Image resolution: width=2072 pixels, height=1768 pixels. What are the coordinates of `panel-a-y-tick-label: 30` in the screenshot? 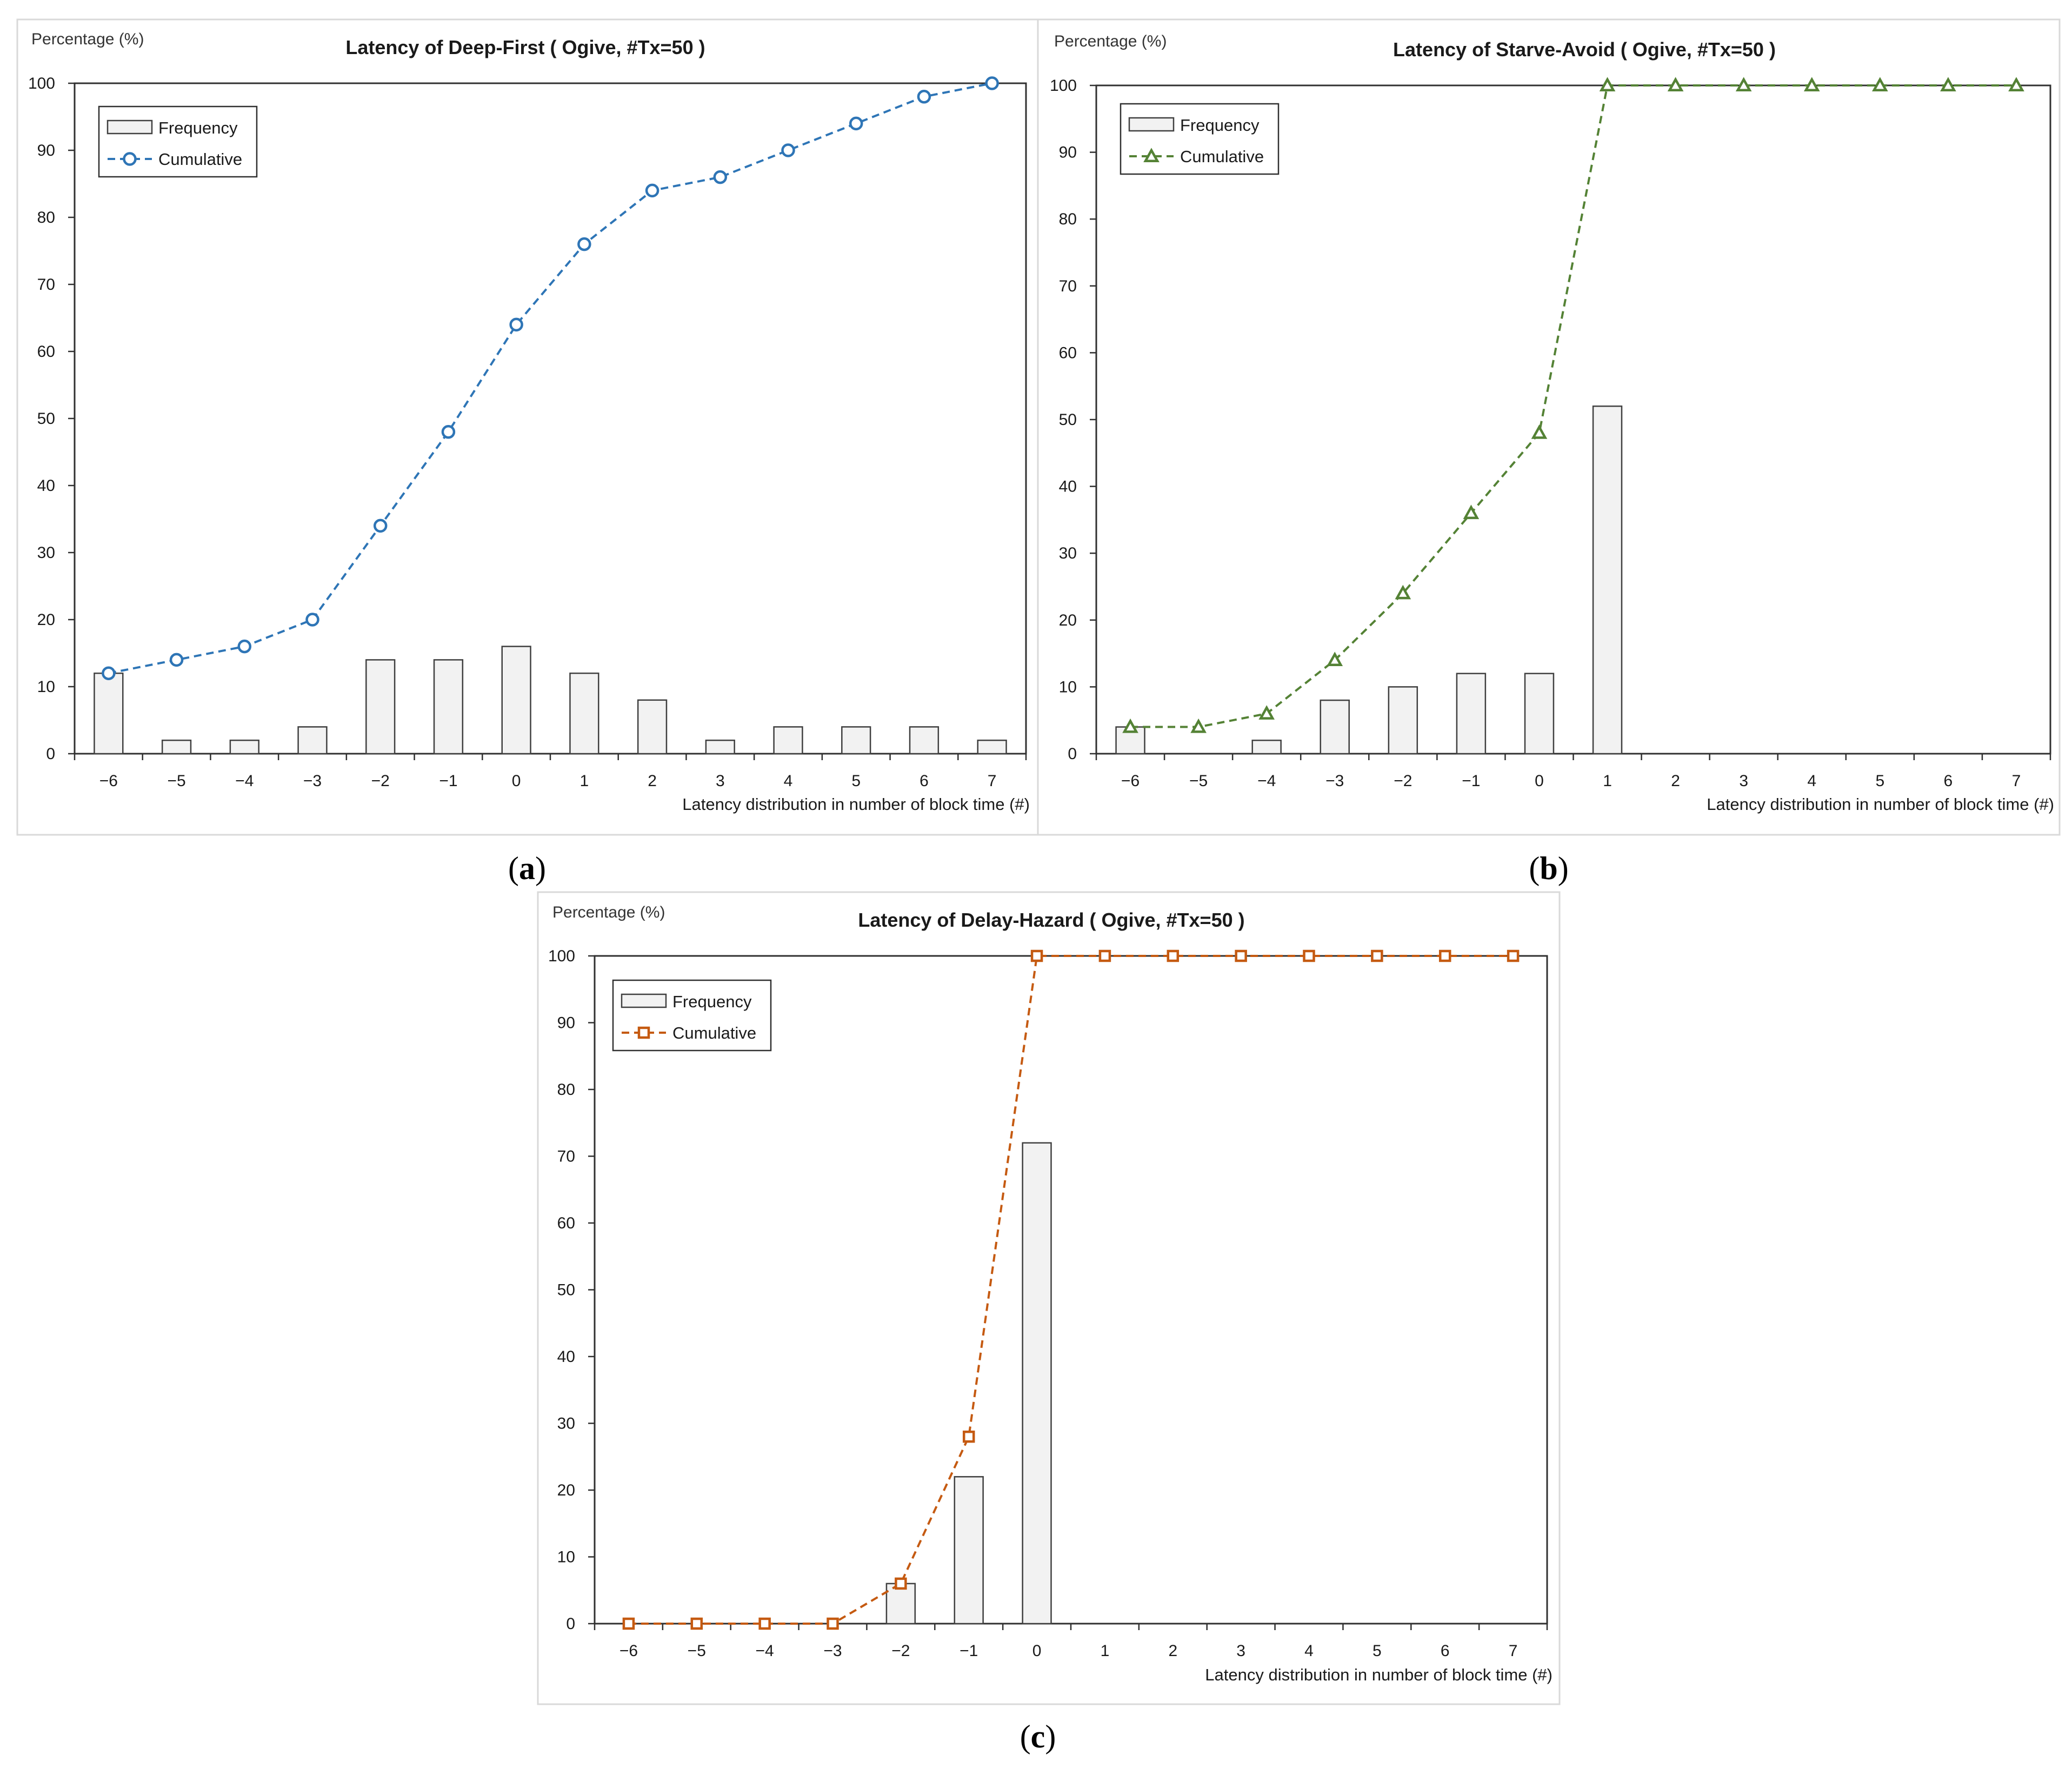 It's located at (46, 553).